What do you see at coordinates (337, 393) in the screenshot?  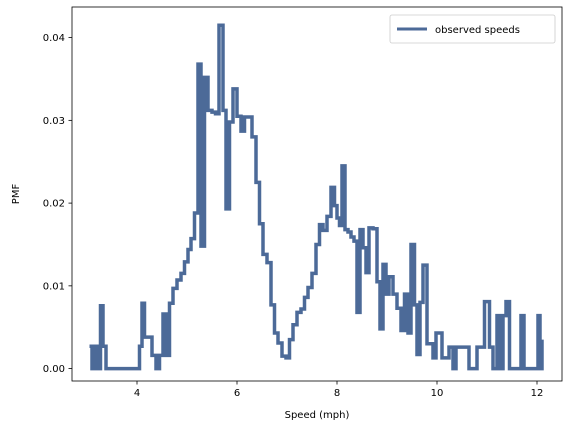 I see `x-tick-label: 8` at bounding box center [337, 393].